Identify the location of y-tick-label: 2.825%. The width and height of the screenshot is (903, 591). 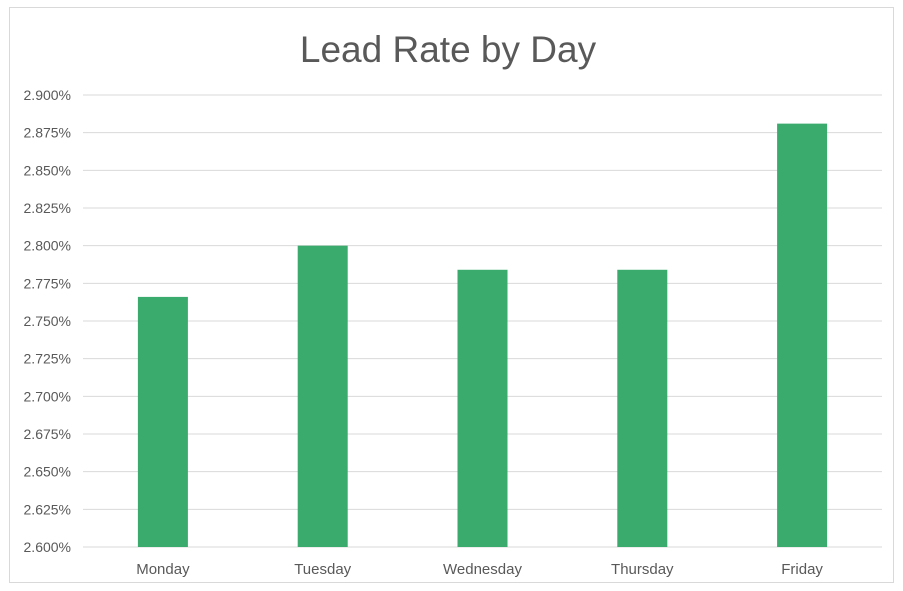
(47, 208).